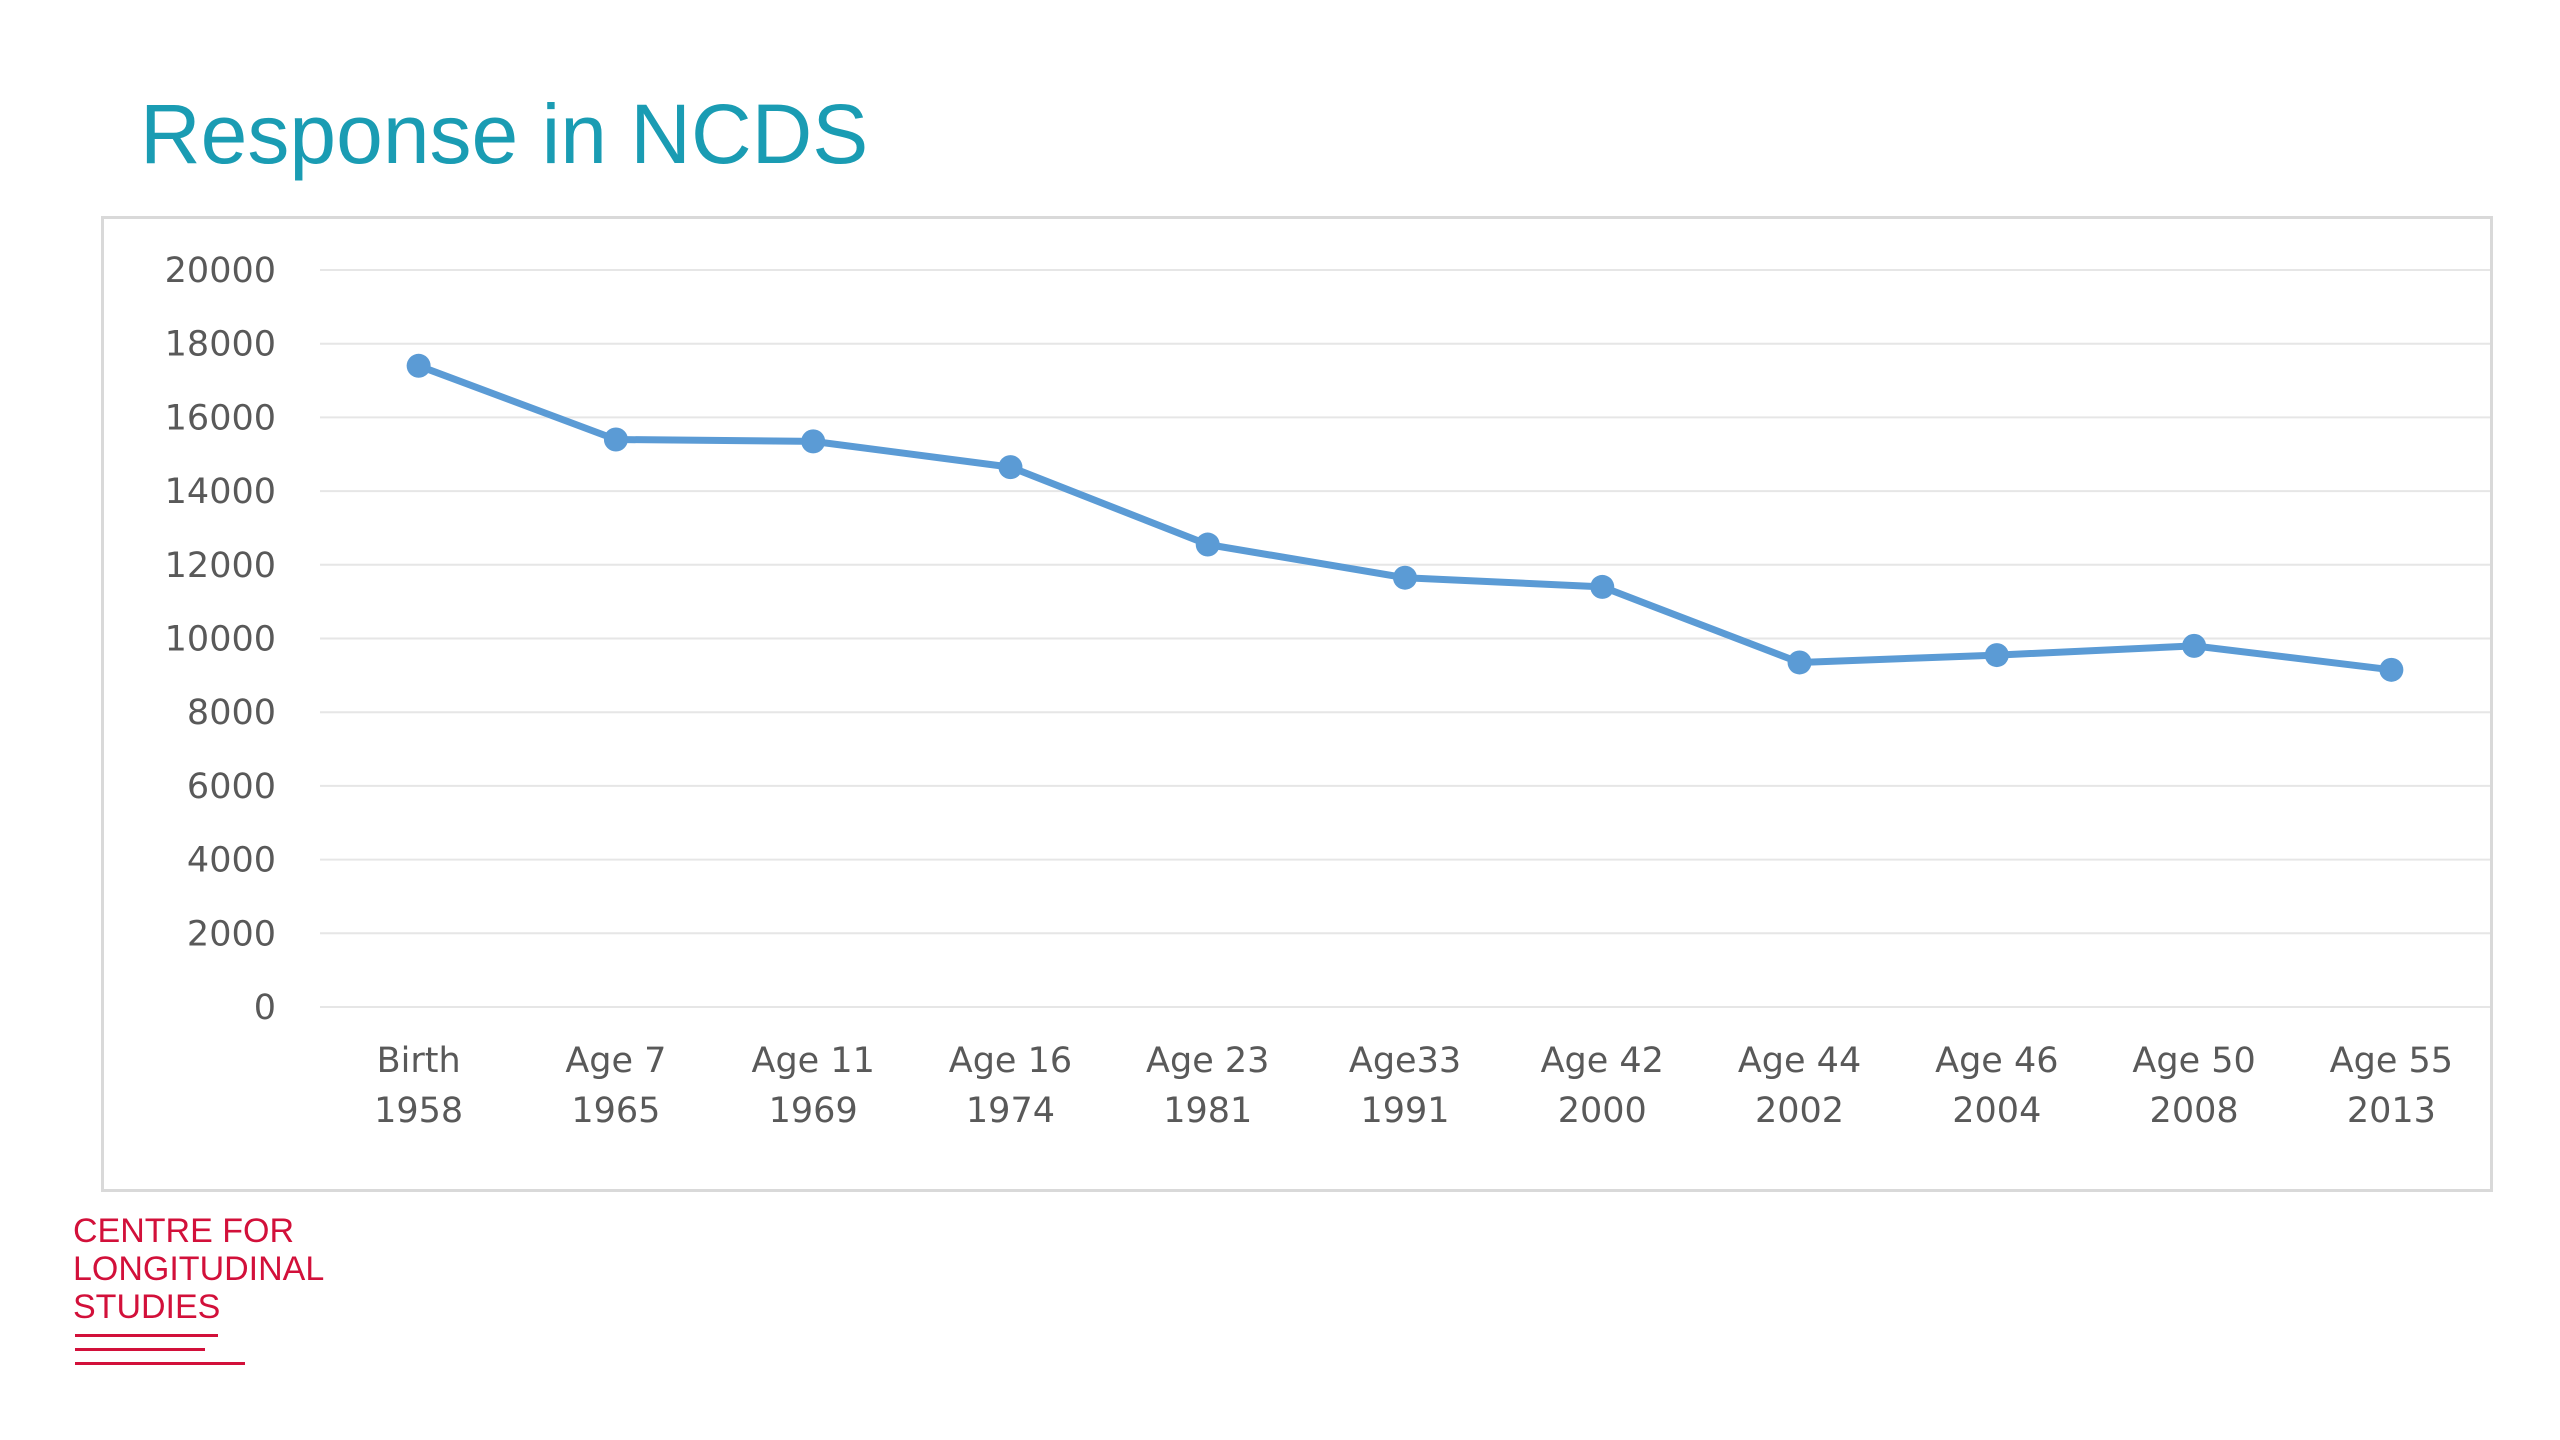 The width and height of the screenshot is (2560, 1440). I want to click on x-tick-label: Age 55 2013, so click(2391, 1086).